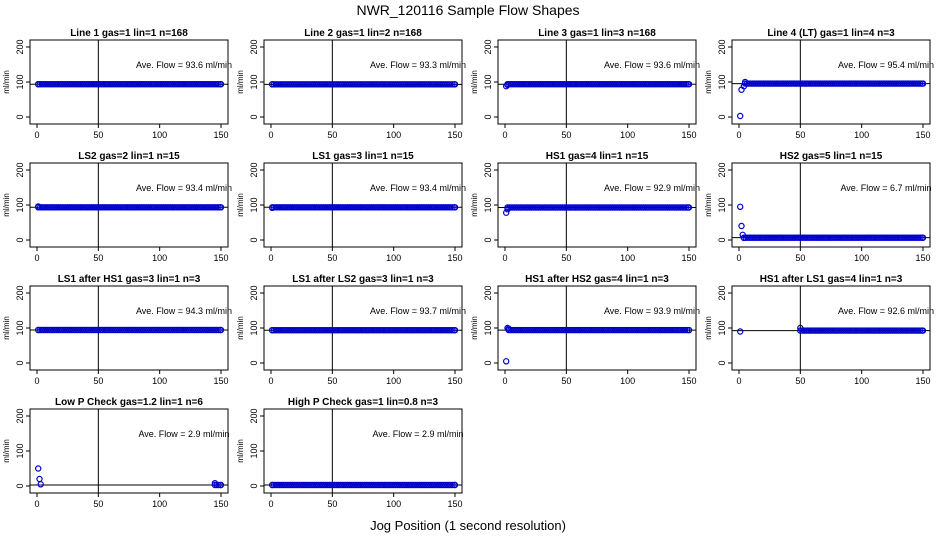 The image size is (936, 540). What do you see at coordinates (363, 279) in the screenshot?
I see `panel-title: LS1 after LS2 gas=3 lin=1 n=3` at bounding box center [363, 279].